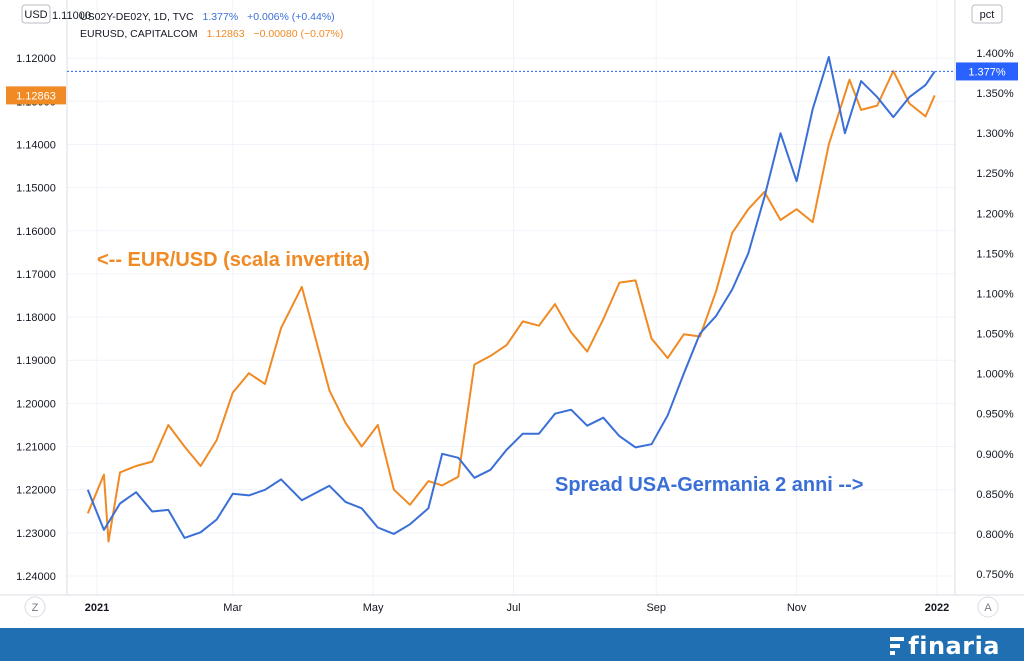 The width and height of the screenshot is (1024, 661). Describe the element at coordinates (233, 260) in the screenshot. I see `eurusd-annotation: <-- EUR/USD (scala invertita)` at that location.